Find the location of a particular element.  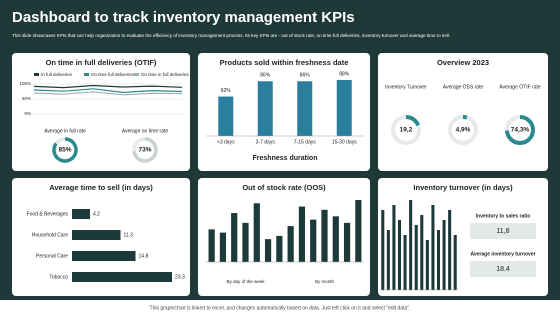

value-label: 86% is located at coordinates (265, 76).